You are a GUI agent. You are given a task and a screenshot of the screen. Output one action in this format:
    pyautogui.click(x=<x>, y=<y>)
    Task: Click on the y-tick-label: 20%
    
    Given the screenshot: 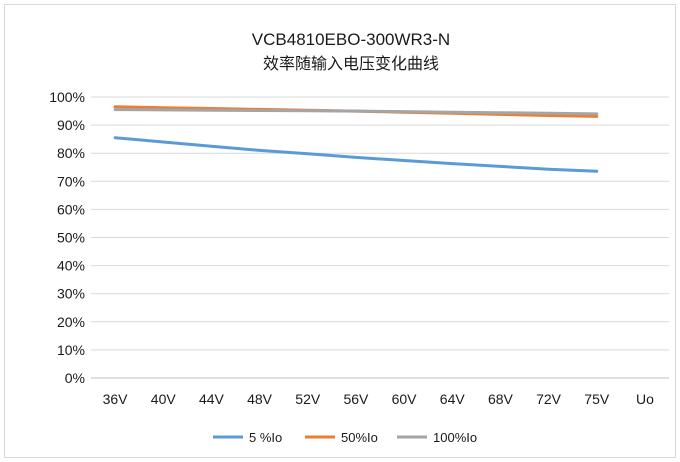 What is the action you would take?
    pyautogui.click(x=71, y=322)
    